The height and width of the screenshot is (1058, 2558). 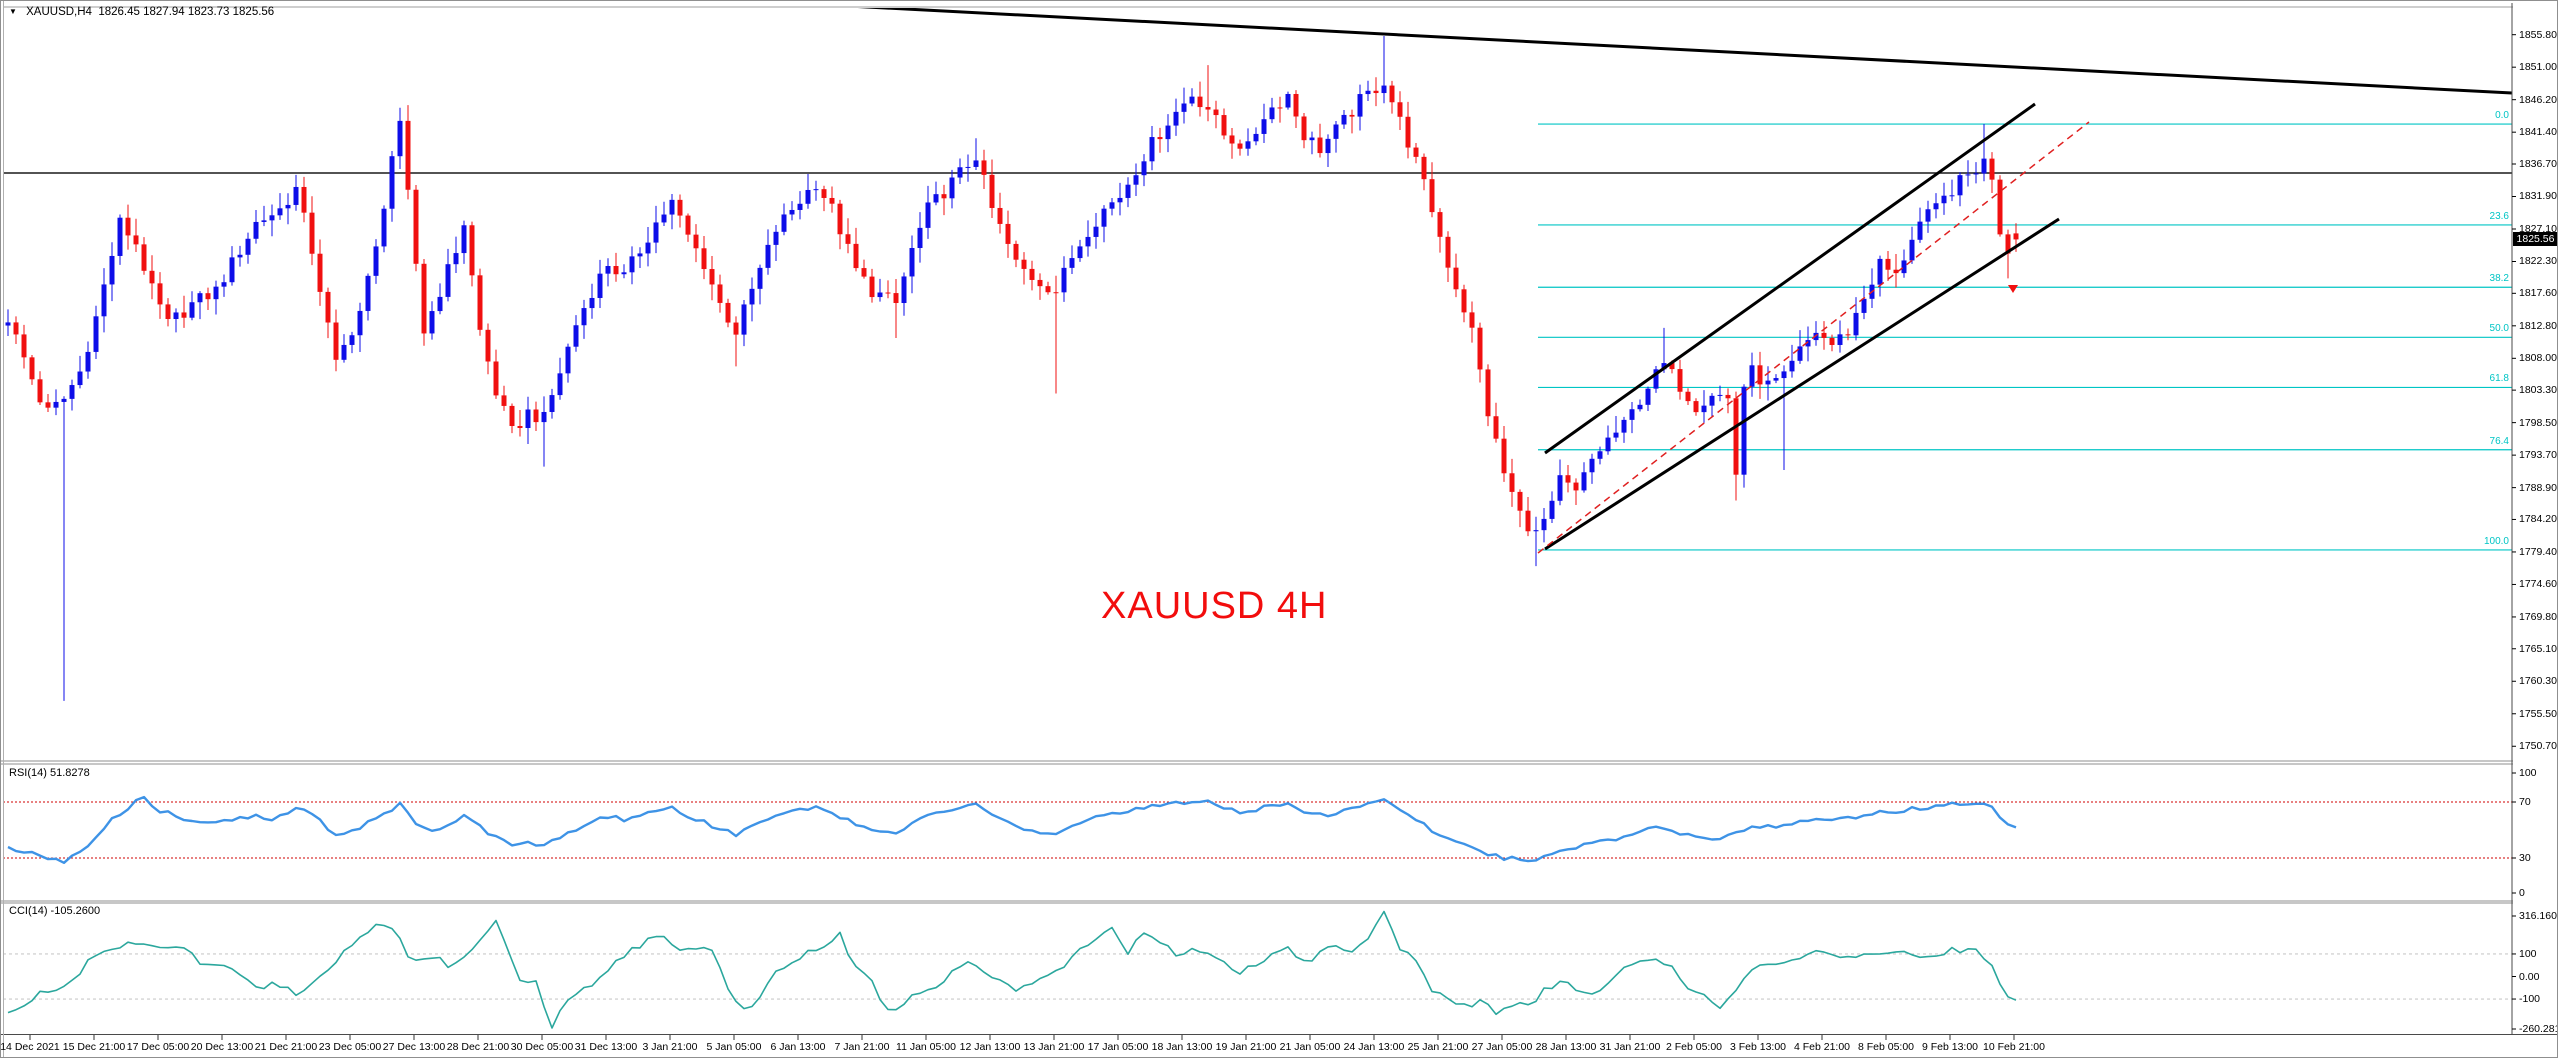 I want to click on time-axis-label: 28 Jan 13:00, so click(x=1566, y=1047).